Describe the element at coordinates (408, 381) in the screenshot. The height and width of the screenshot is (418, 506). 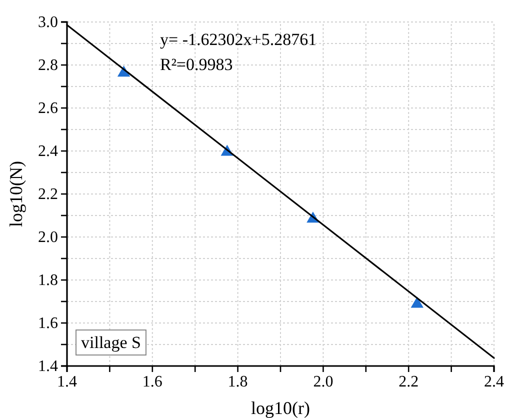
I see `x-tick-label: 2.2` at that location.